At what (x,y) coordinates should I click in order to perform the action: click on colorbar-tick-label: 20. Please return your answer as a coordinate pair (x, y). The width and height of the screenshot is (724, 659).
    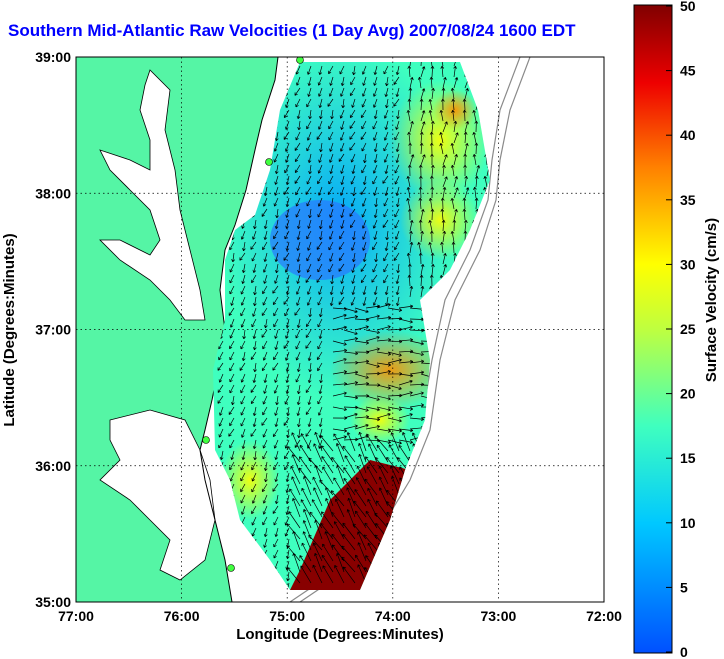
    Looking at the image, I should click on (688, 394).